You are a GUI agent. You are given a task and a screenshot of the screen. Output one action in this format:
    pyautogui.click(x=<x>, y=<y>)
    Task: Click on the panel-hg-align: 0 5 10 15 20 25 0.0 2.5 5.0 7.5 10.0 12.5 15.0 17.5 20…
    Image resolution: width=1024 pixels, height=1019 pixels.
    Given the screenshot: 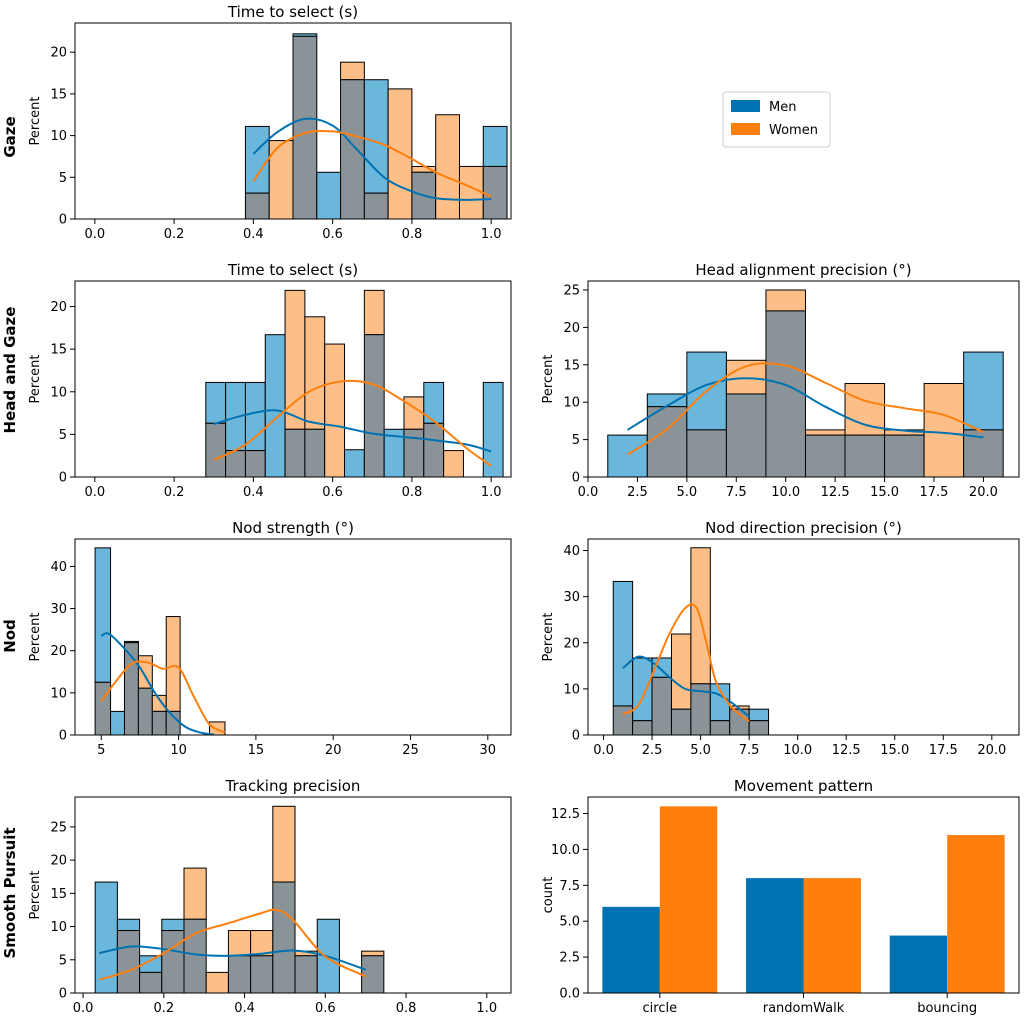 What is the action you would take?
    pyautogui.click(x=780, y=380)
    